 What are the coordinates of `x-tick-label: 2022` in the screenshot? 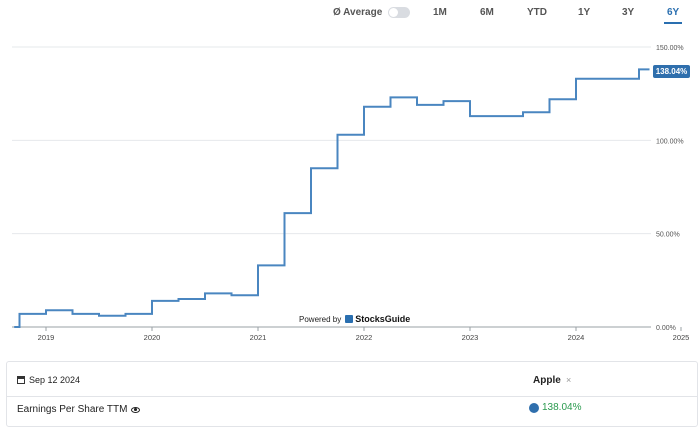 It's located at (364, 337).